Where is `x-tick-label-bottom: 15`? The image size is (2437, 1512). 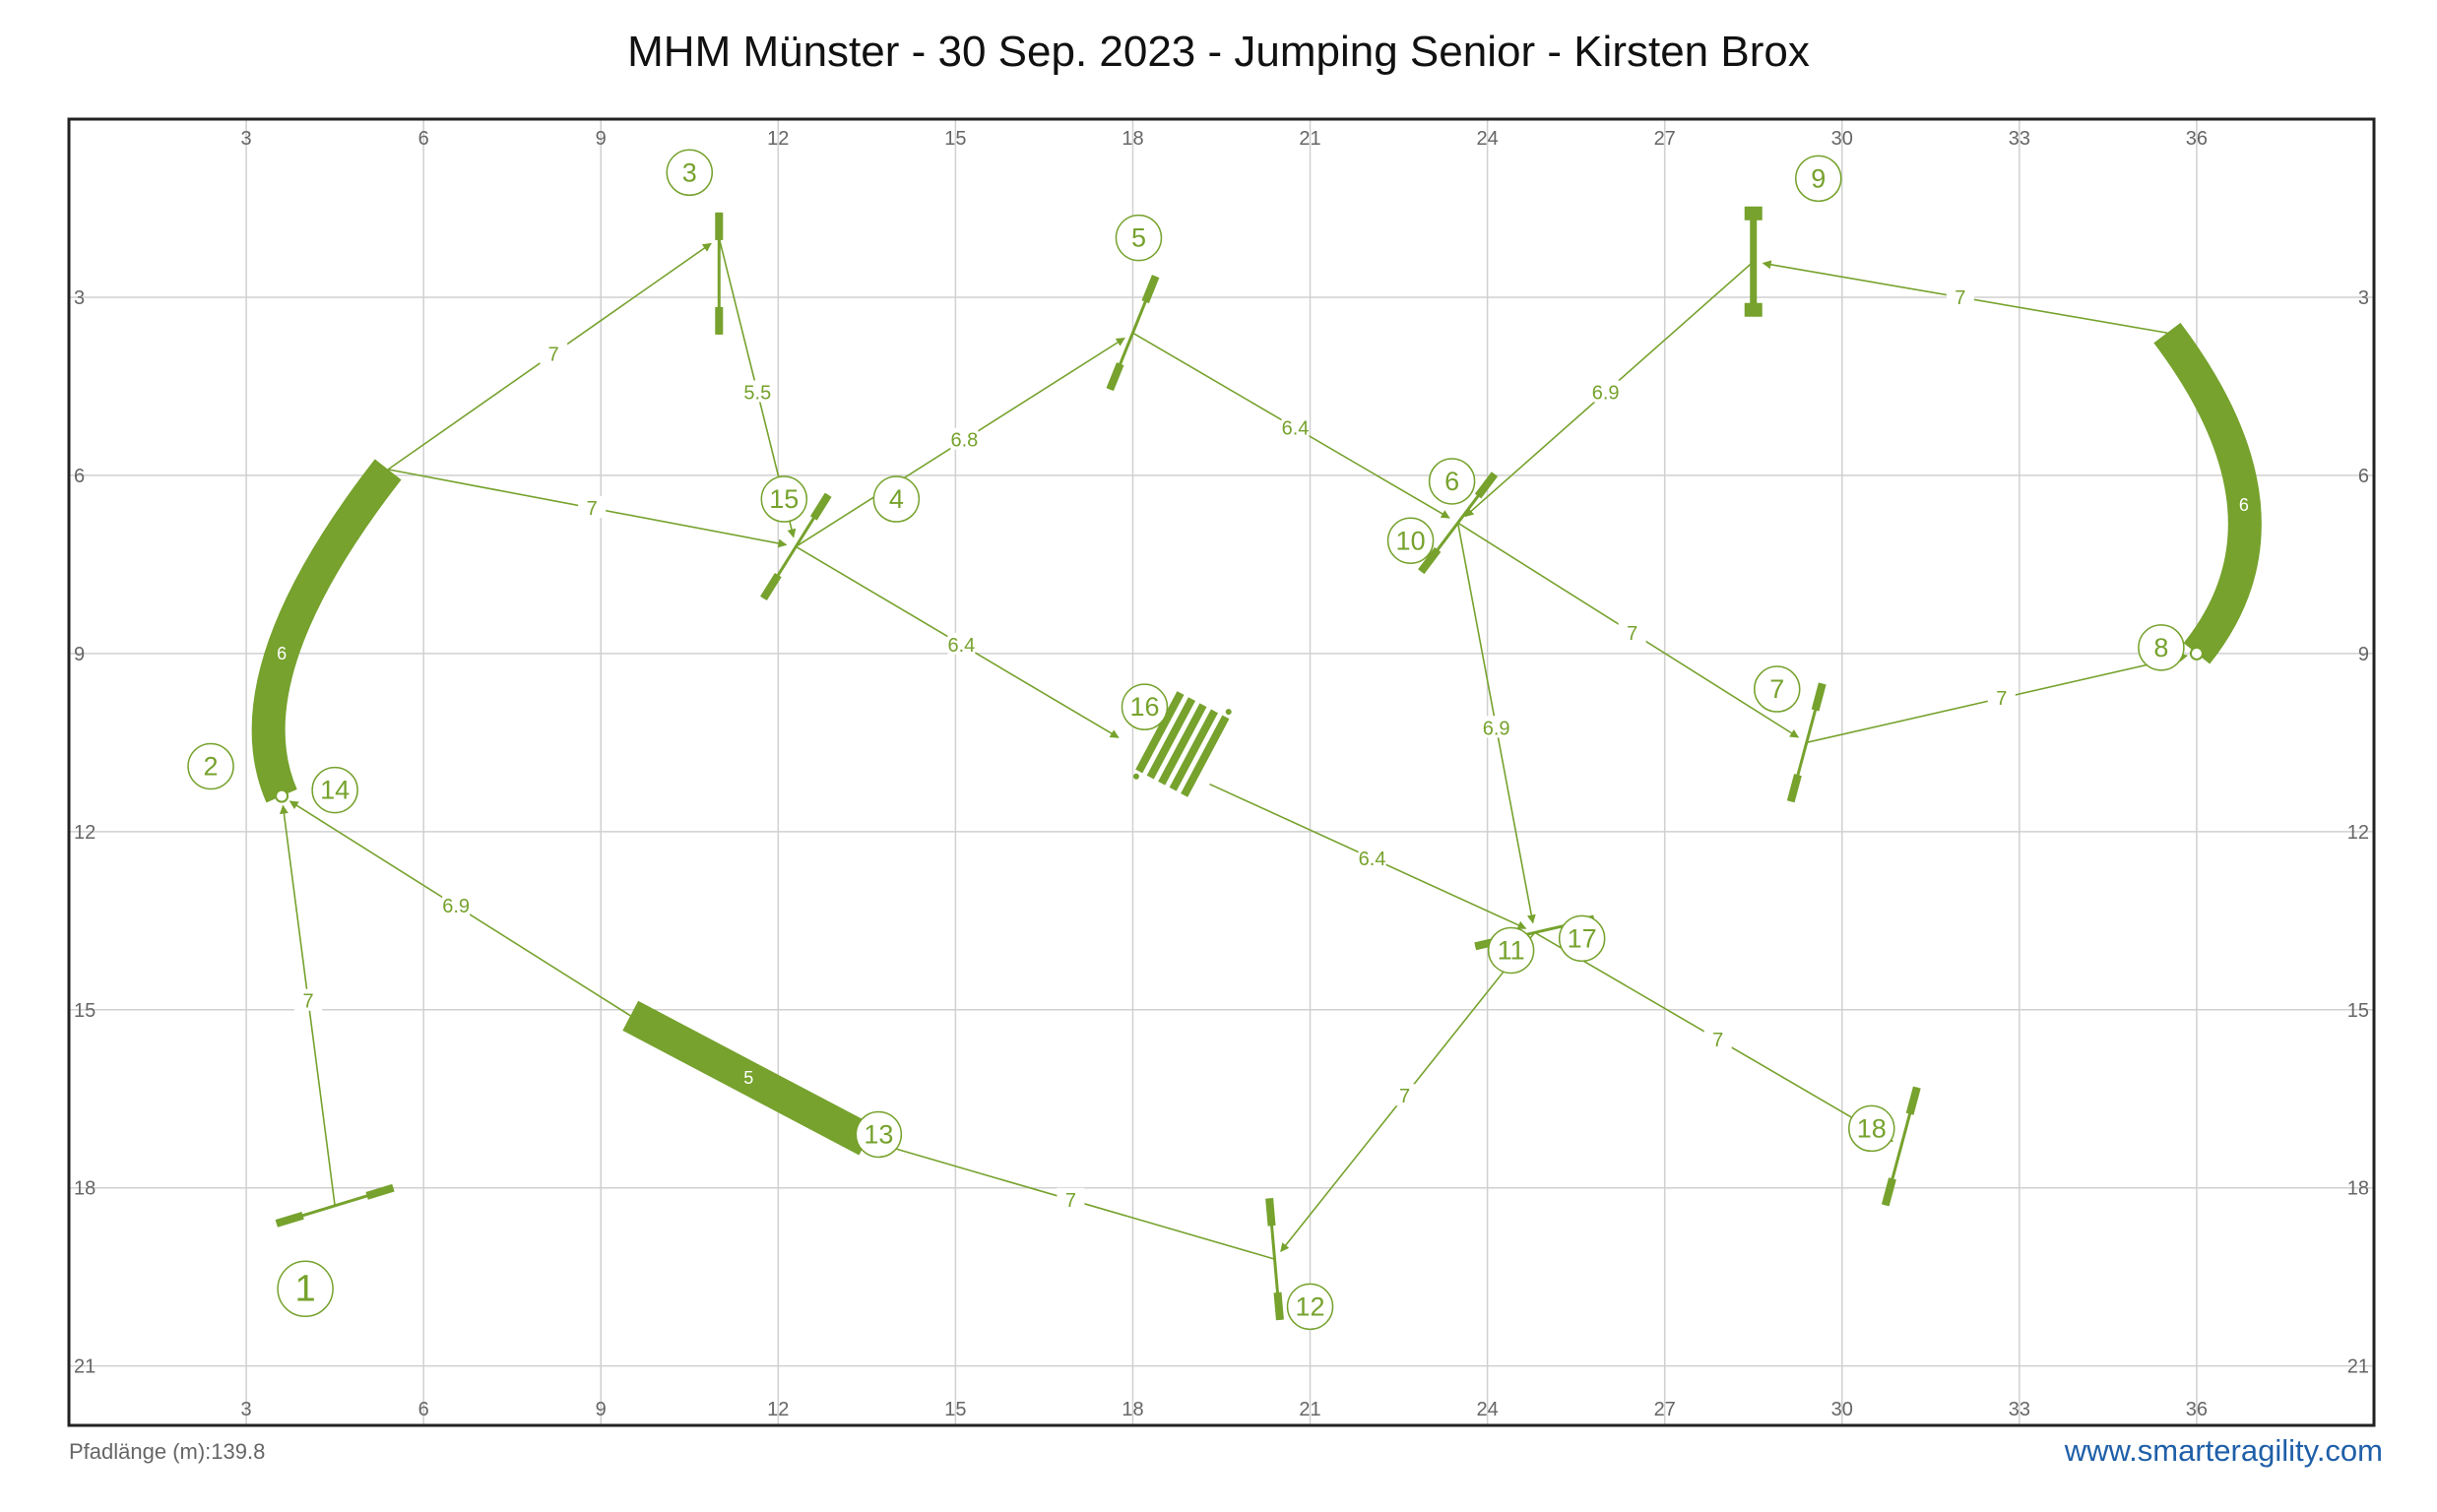 x-tick-label-bottom: 15 is located at coordinates (955, 1409).